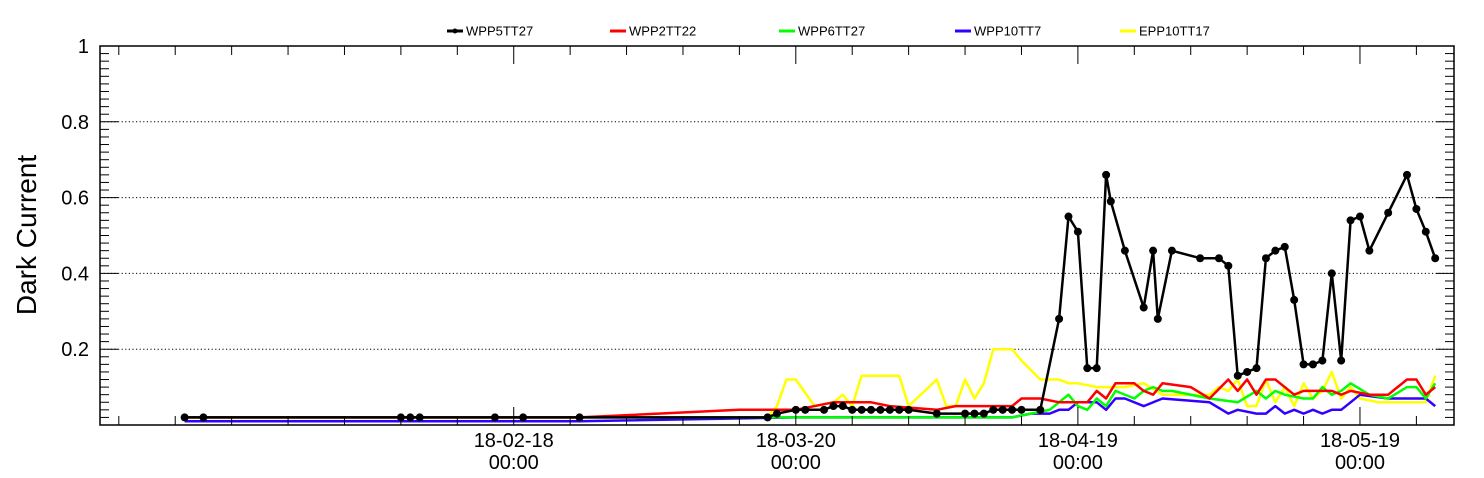  What do you see at coordinates (499, 31) in the screenshot?
I see `legend-label: WPP5TT27` at bounding box center [499, 31].